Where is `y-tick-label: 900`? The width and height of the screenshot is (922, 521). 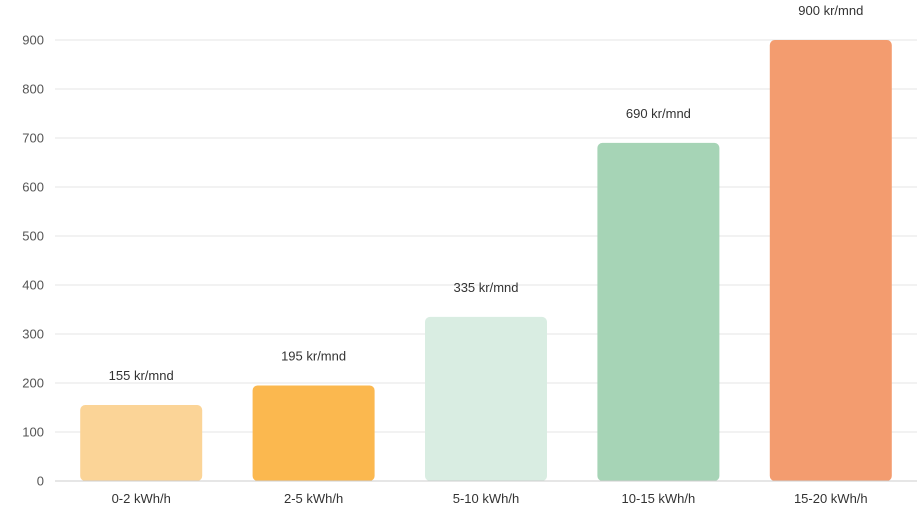 y-tick-label: 900 is located at coordinates (33, 40).